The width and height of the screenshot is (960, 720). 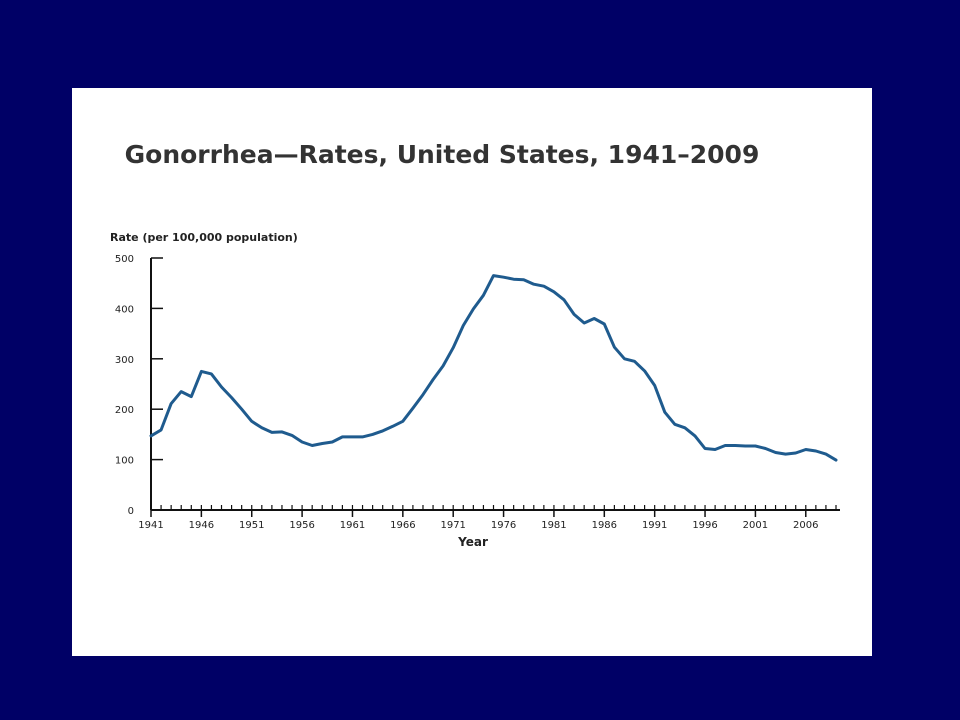 What do you see at coordinates (755, 525) in the screenshot?
I see `x-tick-label: 2001` at bounding box center [755, 525].